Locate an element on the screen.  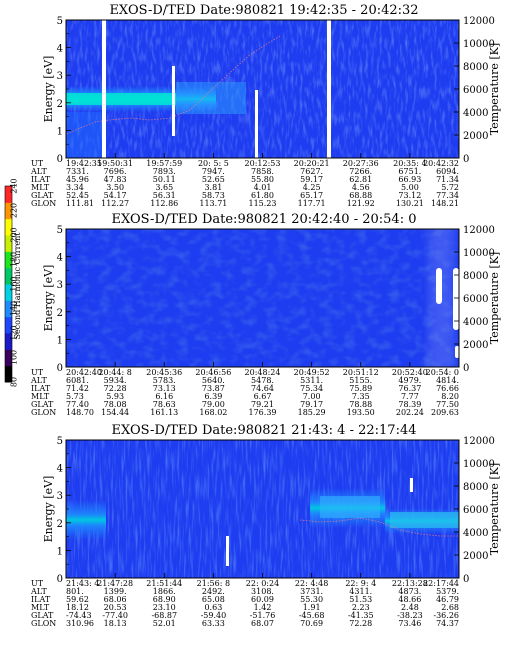
energy-tick-label: 4 is located at coordinates (60, 258).